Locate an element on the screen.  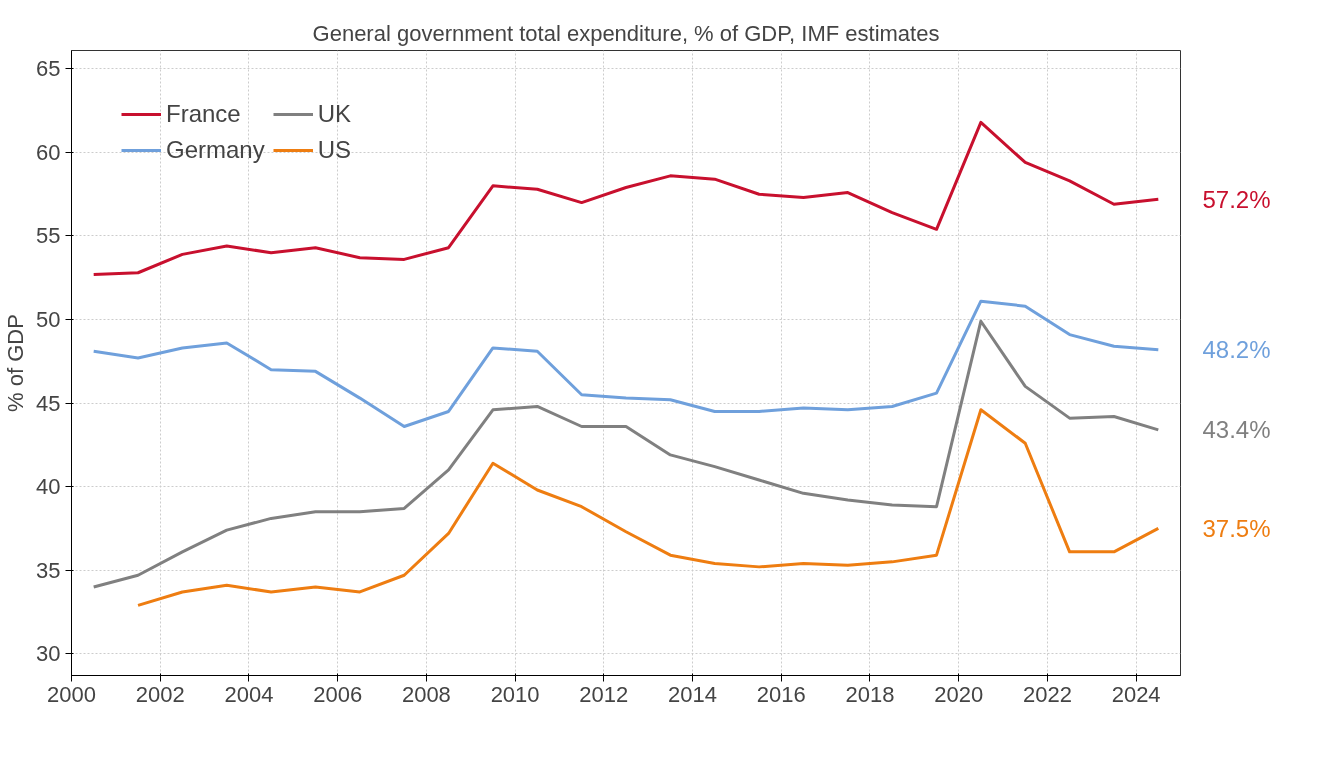
legend-label: UK is located at coordinates (334, 114).